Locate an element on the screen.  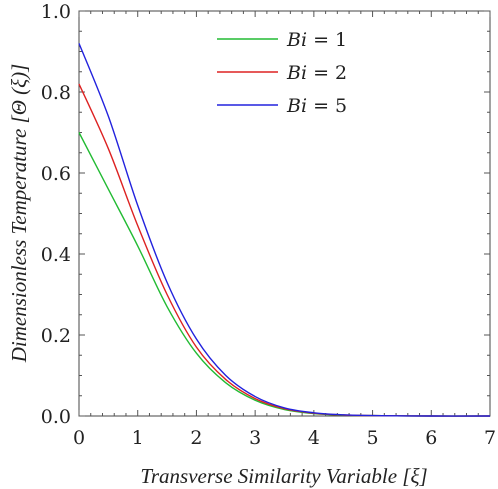
y-tick-label: 0.8 is located at coordinates (56, 93).